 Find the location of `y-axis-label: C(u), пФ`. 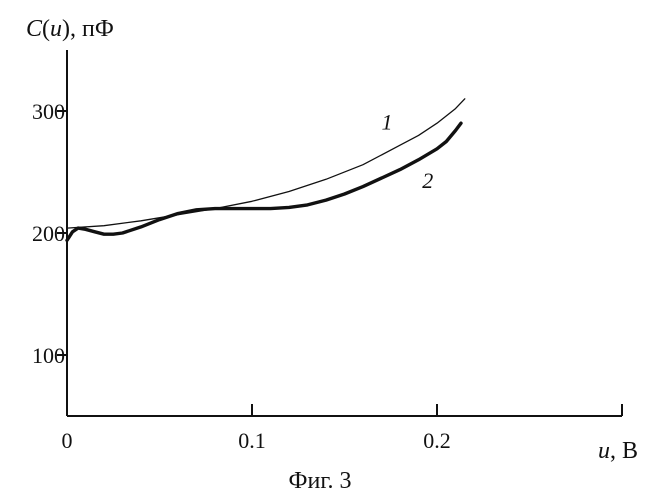

y-axis-label: C(u), пФ is located at coordinates (70, 29).